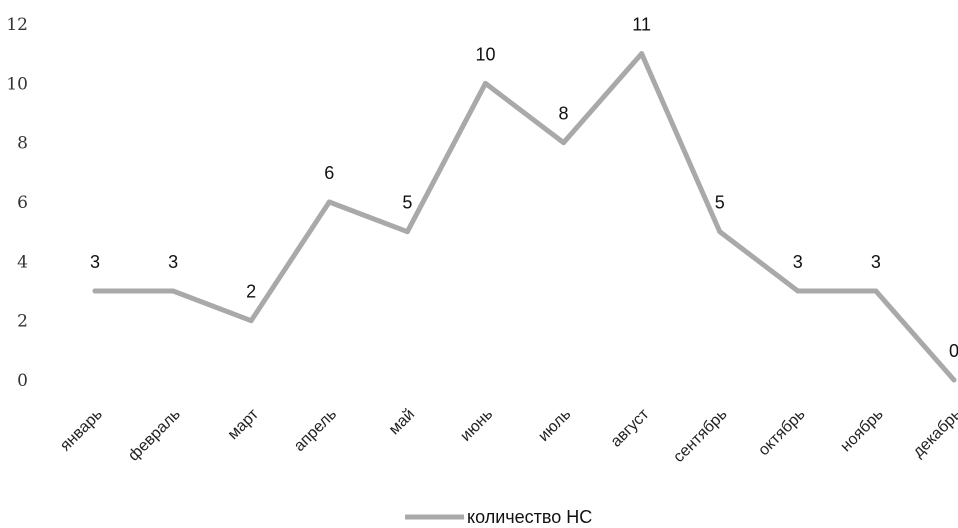 The width and height of the screenshot is (958, 528). What do you see at coordinates (641, 25) in the screenshot?
I see `data-label: 11` at bounding box center [641, 25].